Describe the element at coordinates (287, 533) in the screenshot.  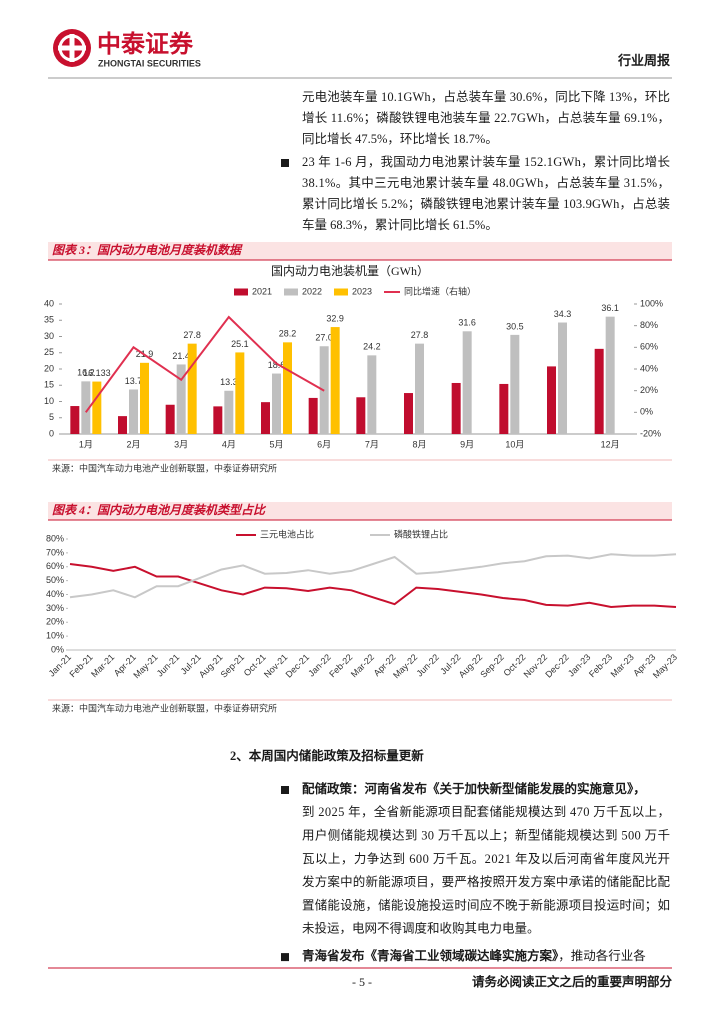
I see `legend-label: 三元电池占比` at that location.